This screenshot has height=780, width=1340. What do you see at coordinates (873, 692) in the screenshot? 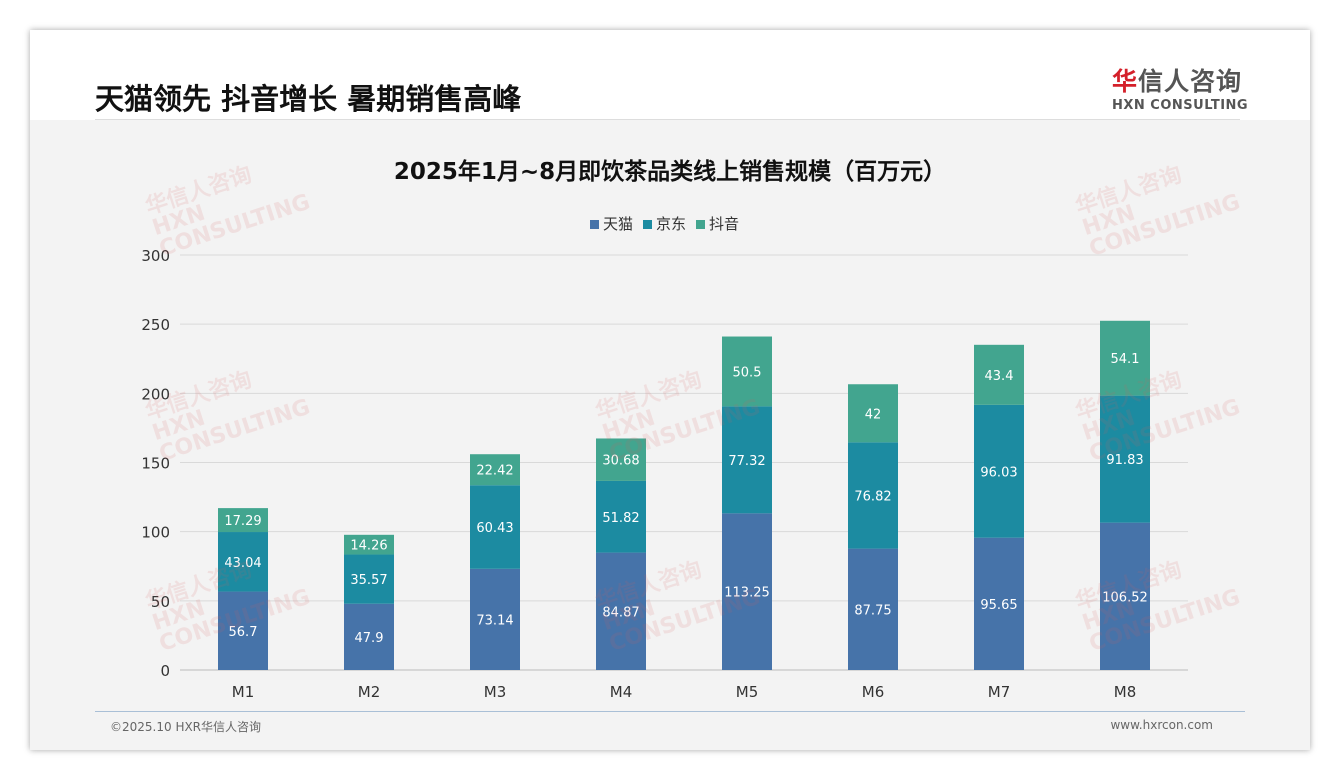
I see `x-tick-label: M6` at bounding box center [873, 692].